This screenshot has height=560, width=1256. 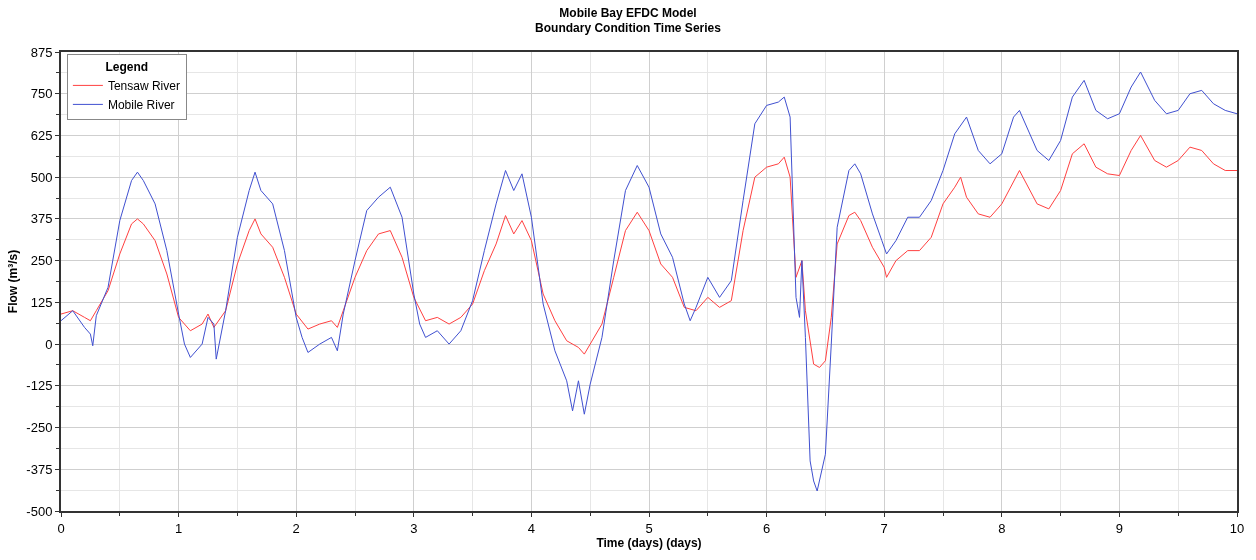 I want to click on x-tick-label: 3, so click(x=414, y=528).